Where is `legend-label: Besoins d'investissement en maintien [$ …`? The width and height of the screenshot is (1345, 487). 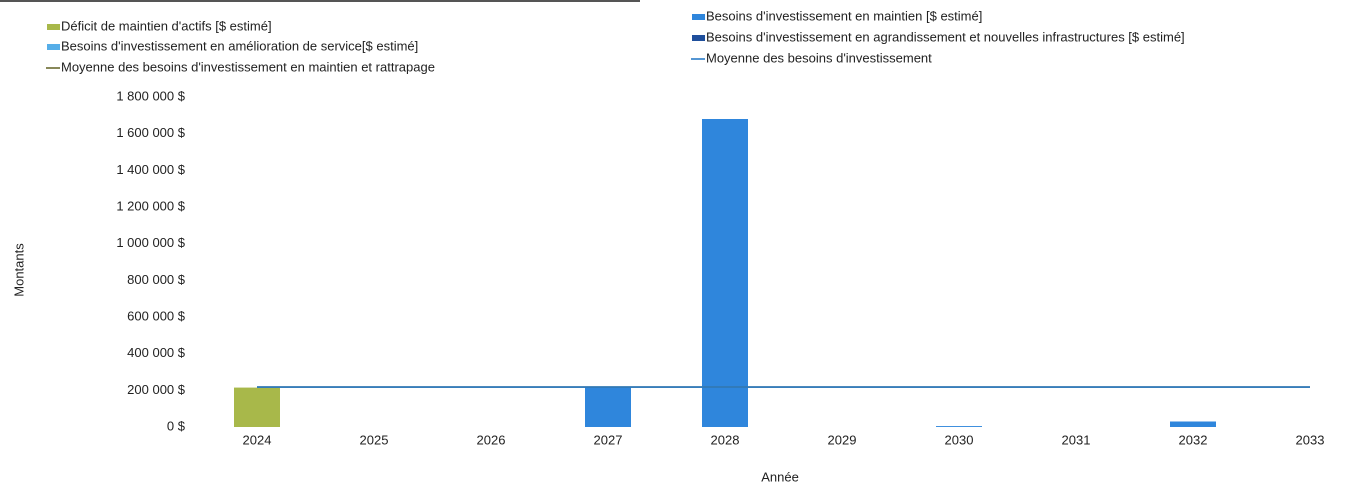 legend-label: Besoins d'investissement en maintien [$ … is located at coordinates (844, 15).